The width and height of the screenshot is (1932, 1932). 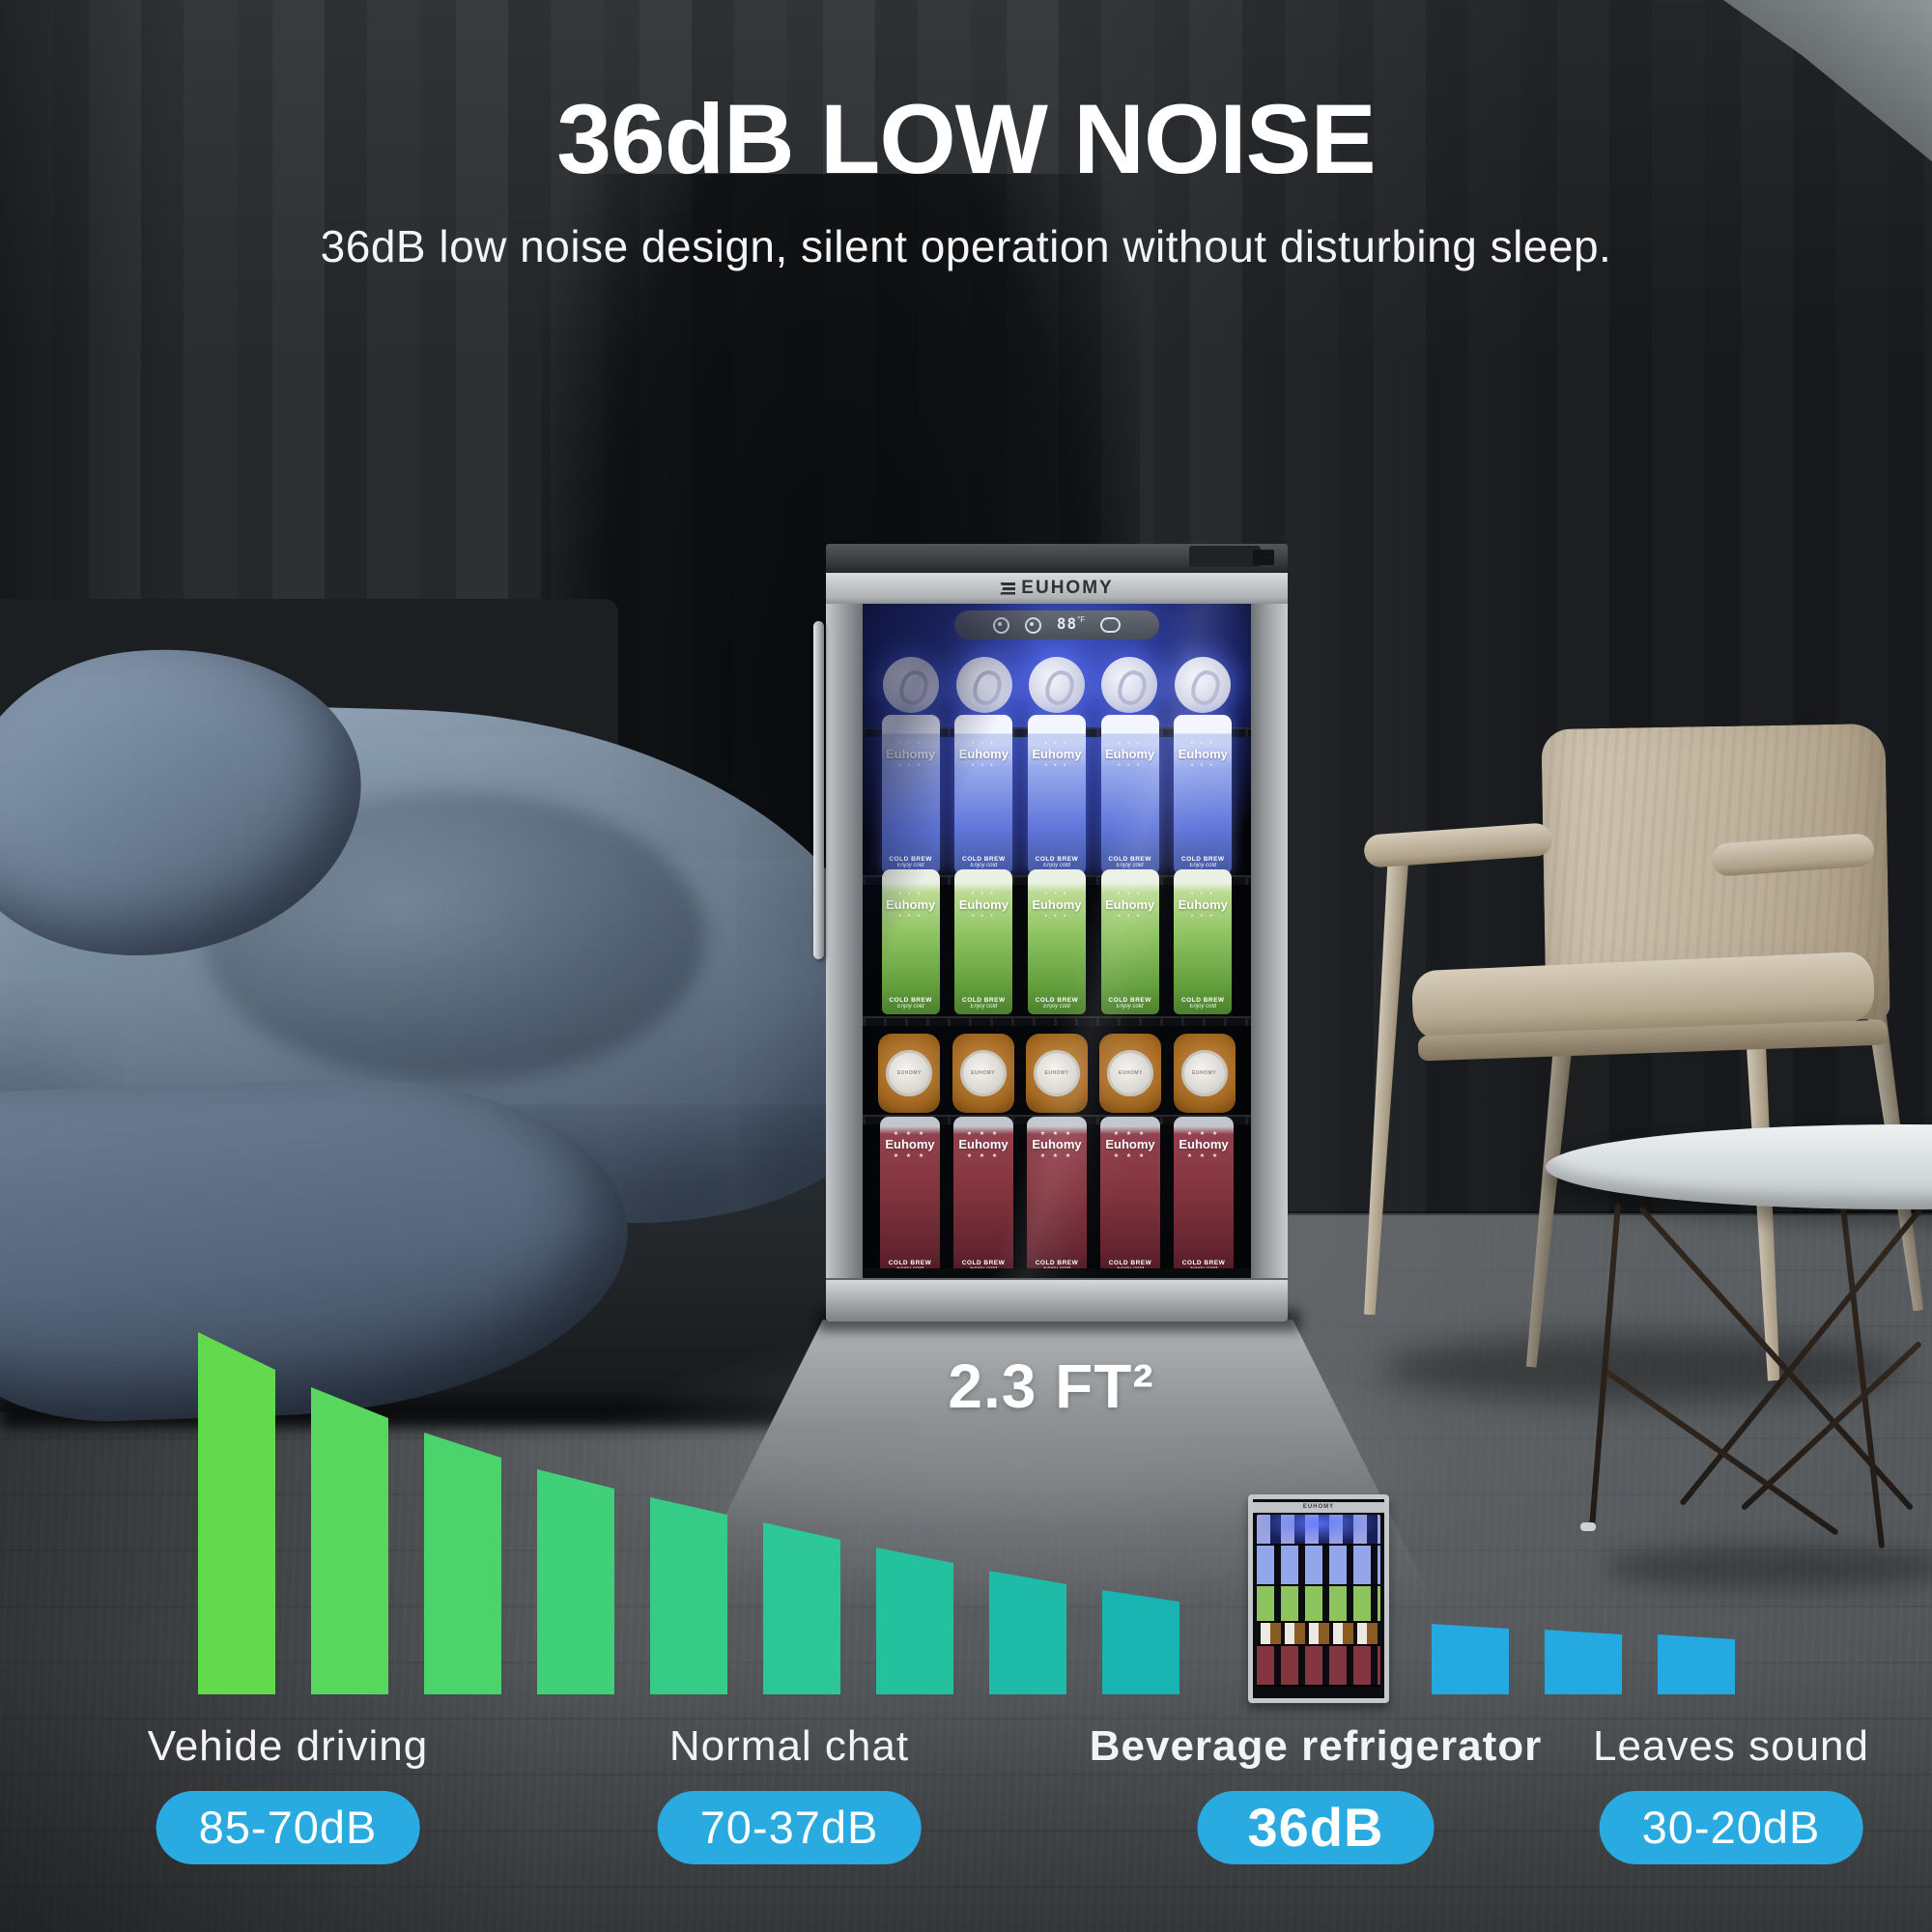 What do you see at coordinates (1731, 1746) in the screenshot?
I see `noise-source-label: Leaves sound` at bounding box center [1731, 1746].